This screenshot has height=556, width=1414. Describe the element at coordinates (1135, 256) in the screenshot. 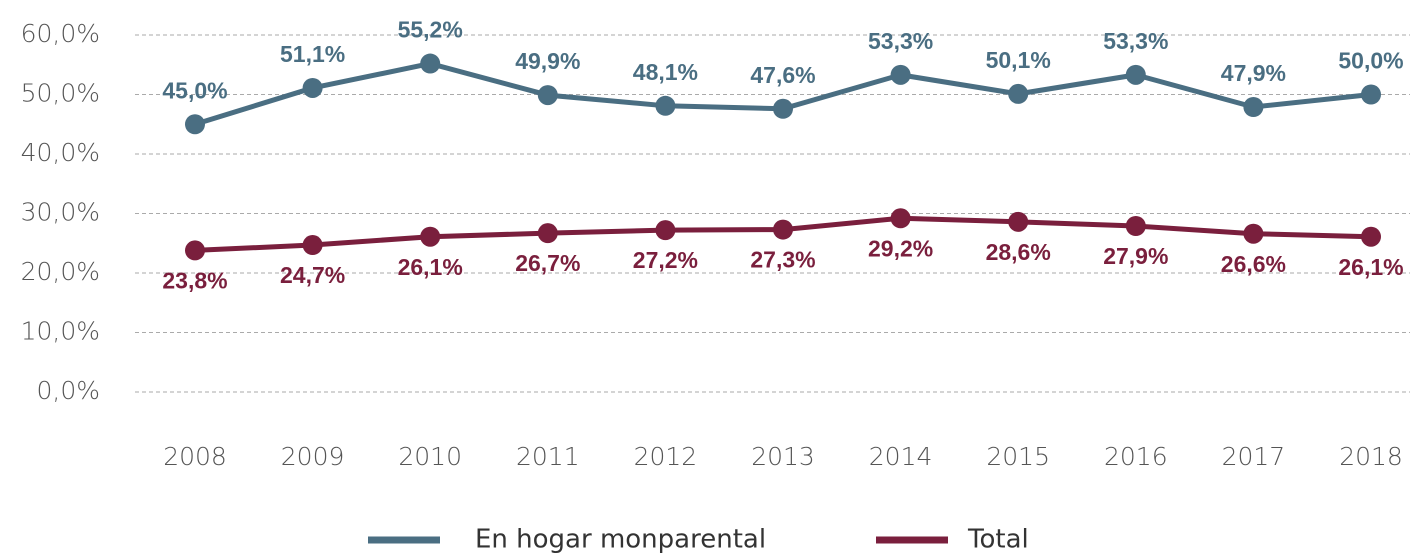

I see `data-label: 27,9%` at that location.